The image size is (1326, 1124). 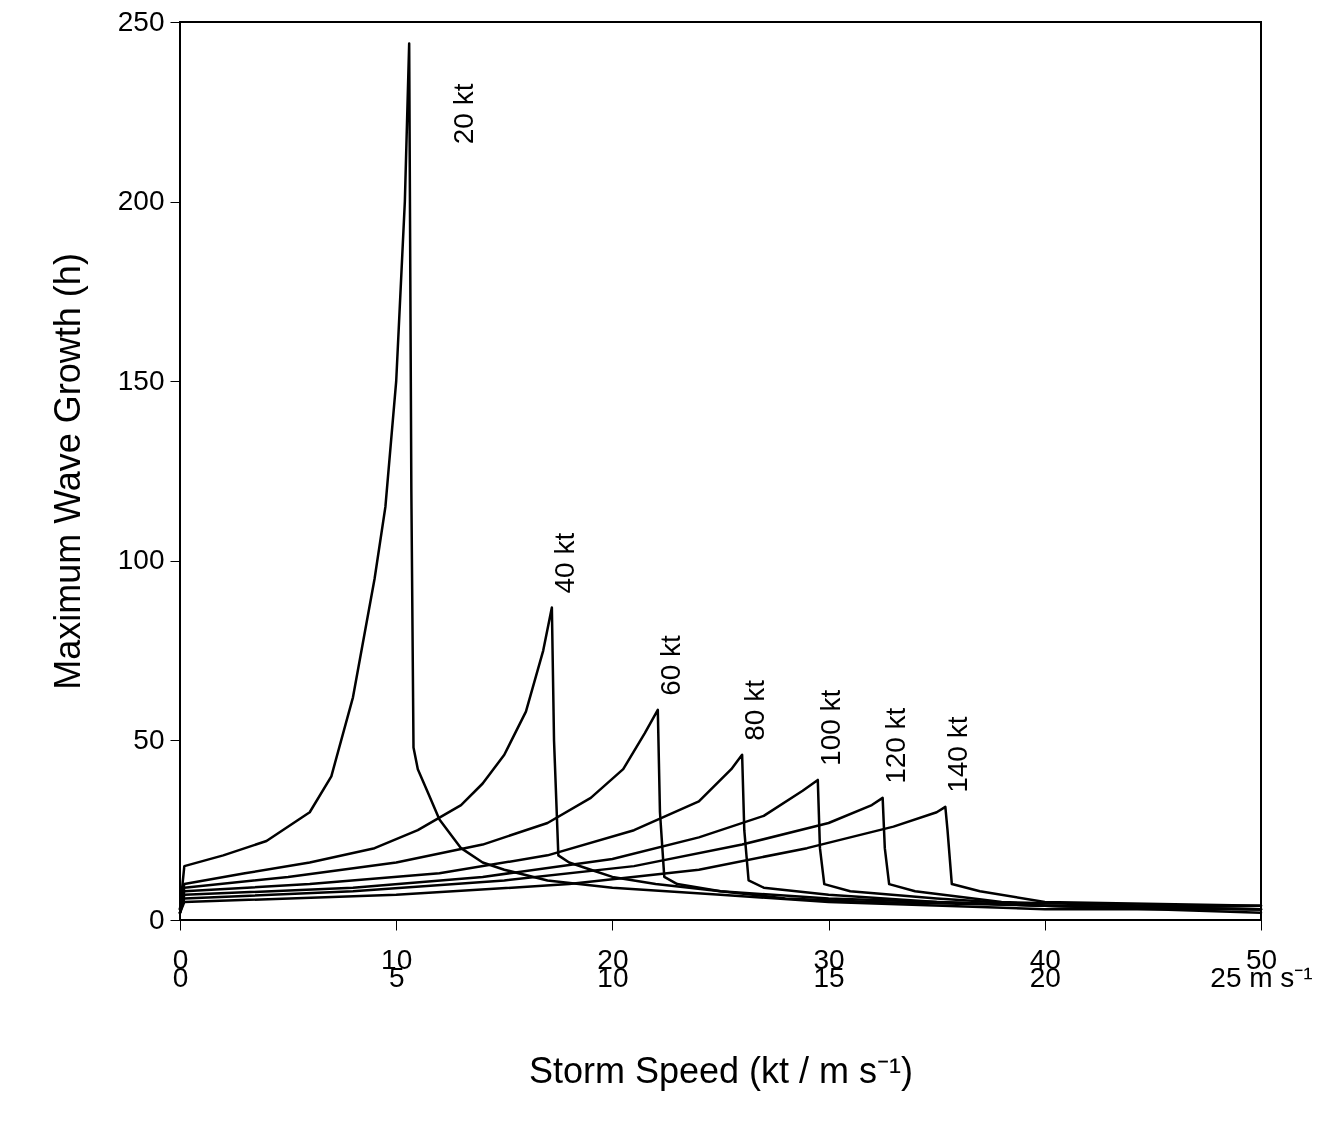 I want to click on y-tick-label: 200, so click(x=141, y=201).